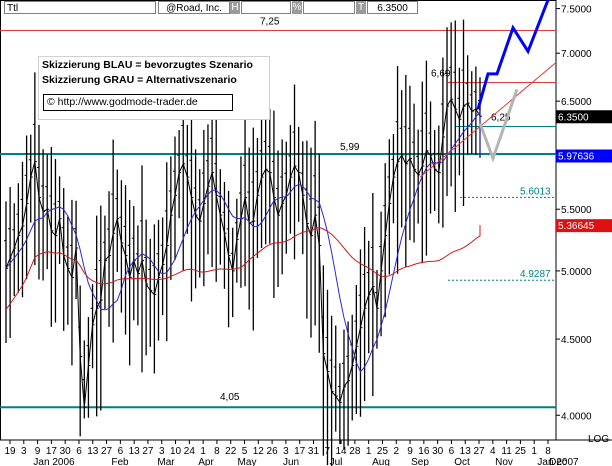 This screenshot has height=466, width=612. What do you see at coordinates (504, 461) in the screenshot?
I see `x-month-label-10: Nov` at bounding box center [504, 461].